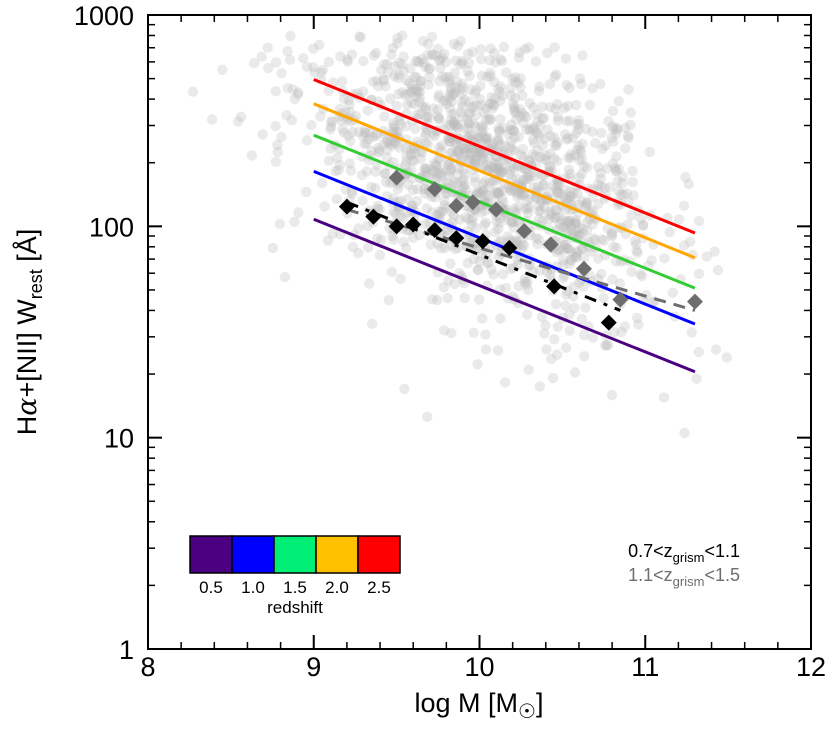 This screenshot has width=830, height=733. Describe the element at coordinates (479, 705) in the screenshot. I see `x-axis-title: log M [M☉]` at that location.